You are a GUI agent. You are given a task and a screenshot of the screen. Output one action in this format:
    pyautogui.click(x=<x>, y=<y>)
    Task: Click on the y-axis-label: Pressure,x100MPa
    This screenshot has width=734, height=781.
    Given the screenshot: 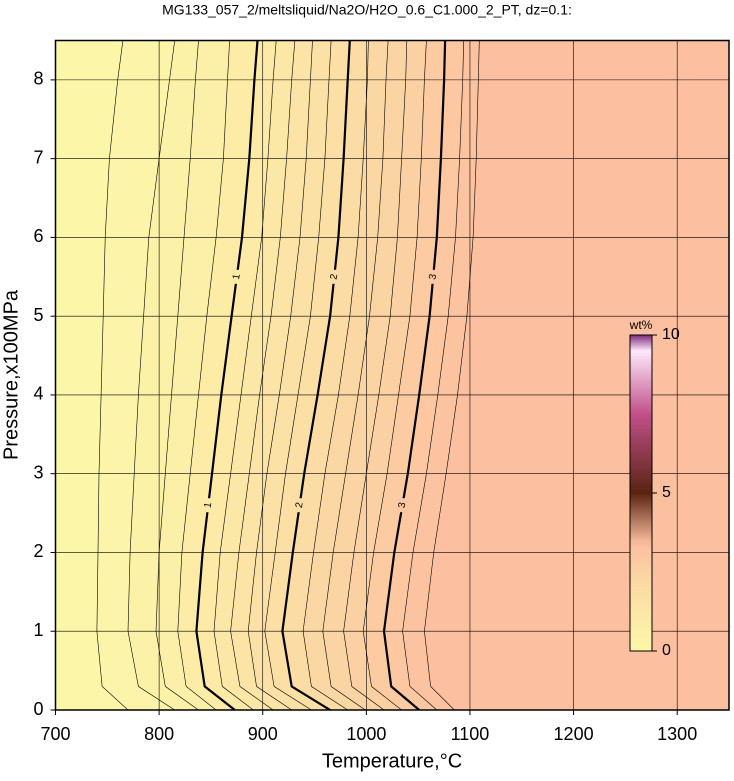 What is the action you would take?
    pyautogui.click(x=11, y=374)
    